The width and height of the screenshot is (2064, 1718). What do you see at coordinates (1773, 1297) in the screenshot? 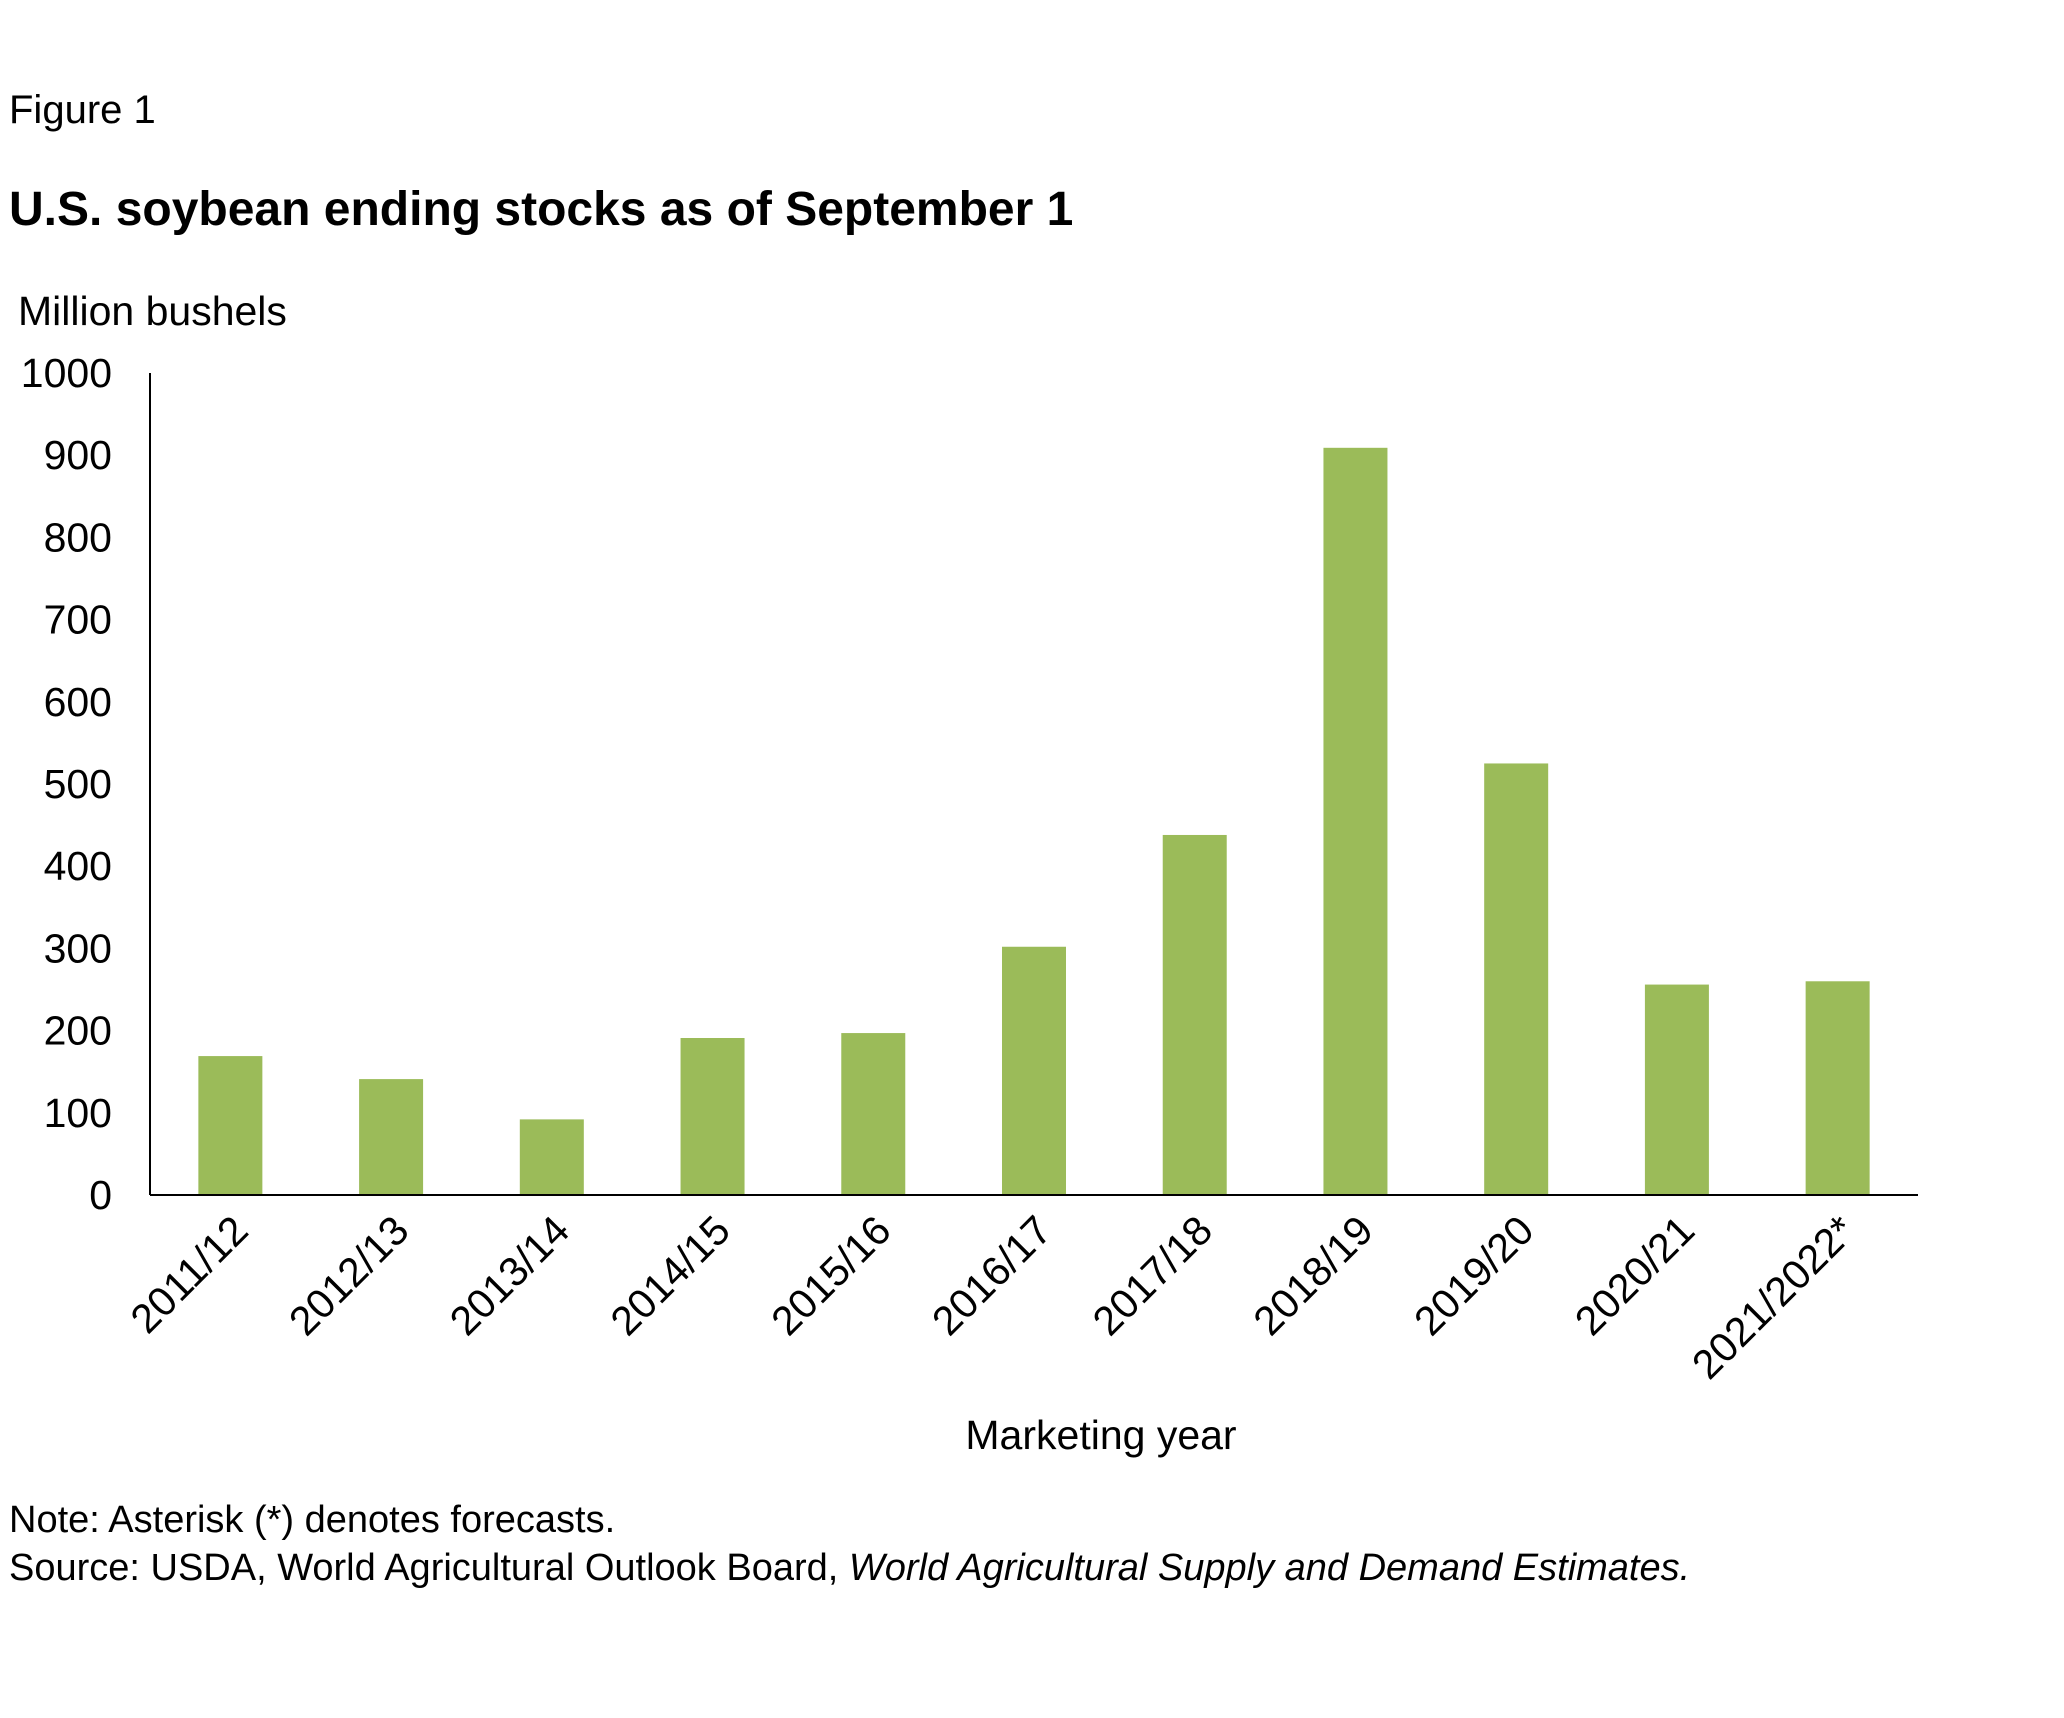
I see `x-tick-label: 2021/2022*` at bounding box center [1773, 1297].